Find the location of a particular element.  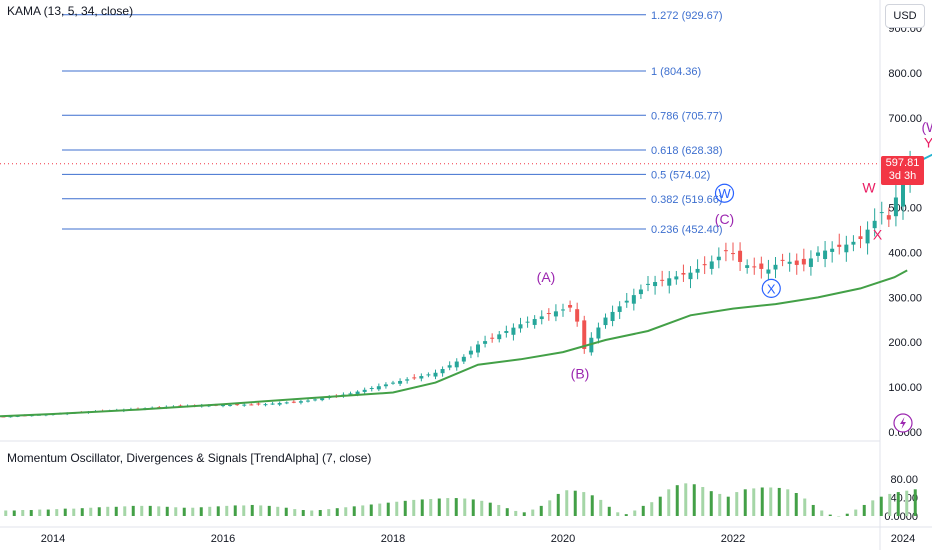

fib-level-label: 0.236 (452.40) is located at coordinates (687, 230).